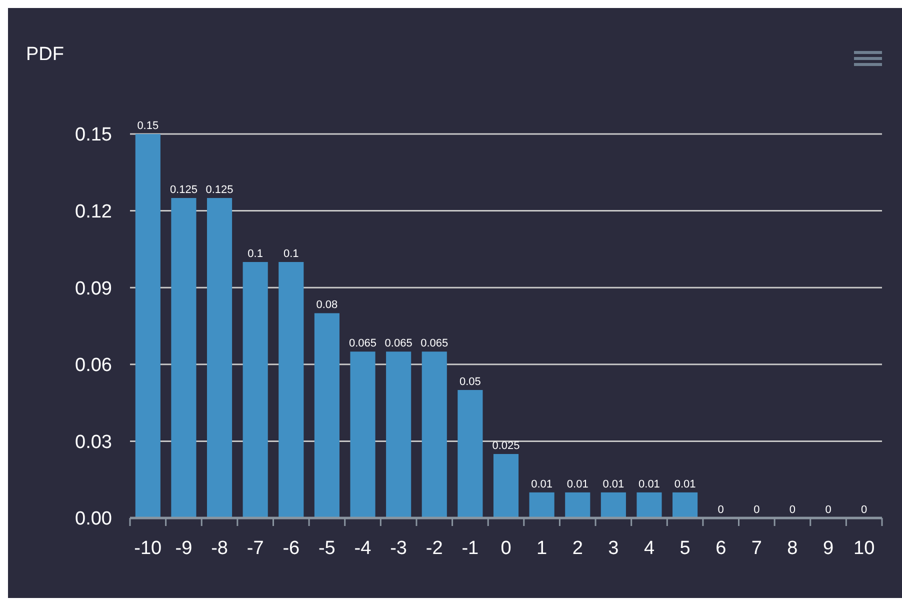 The width and height of the screenshot is (902, 610). What do you see at coordinates (93, 135) in the screenshot?
I see `y-tick-label: 0.15` at bounding box center [93, 135].